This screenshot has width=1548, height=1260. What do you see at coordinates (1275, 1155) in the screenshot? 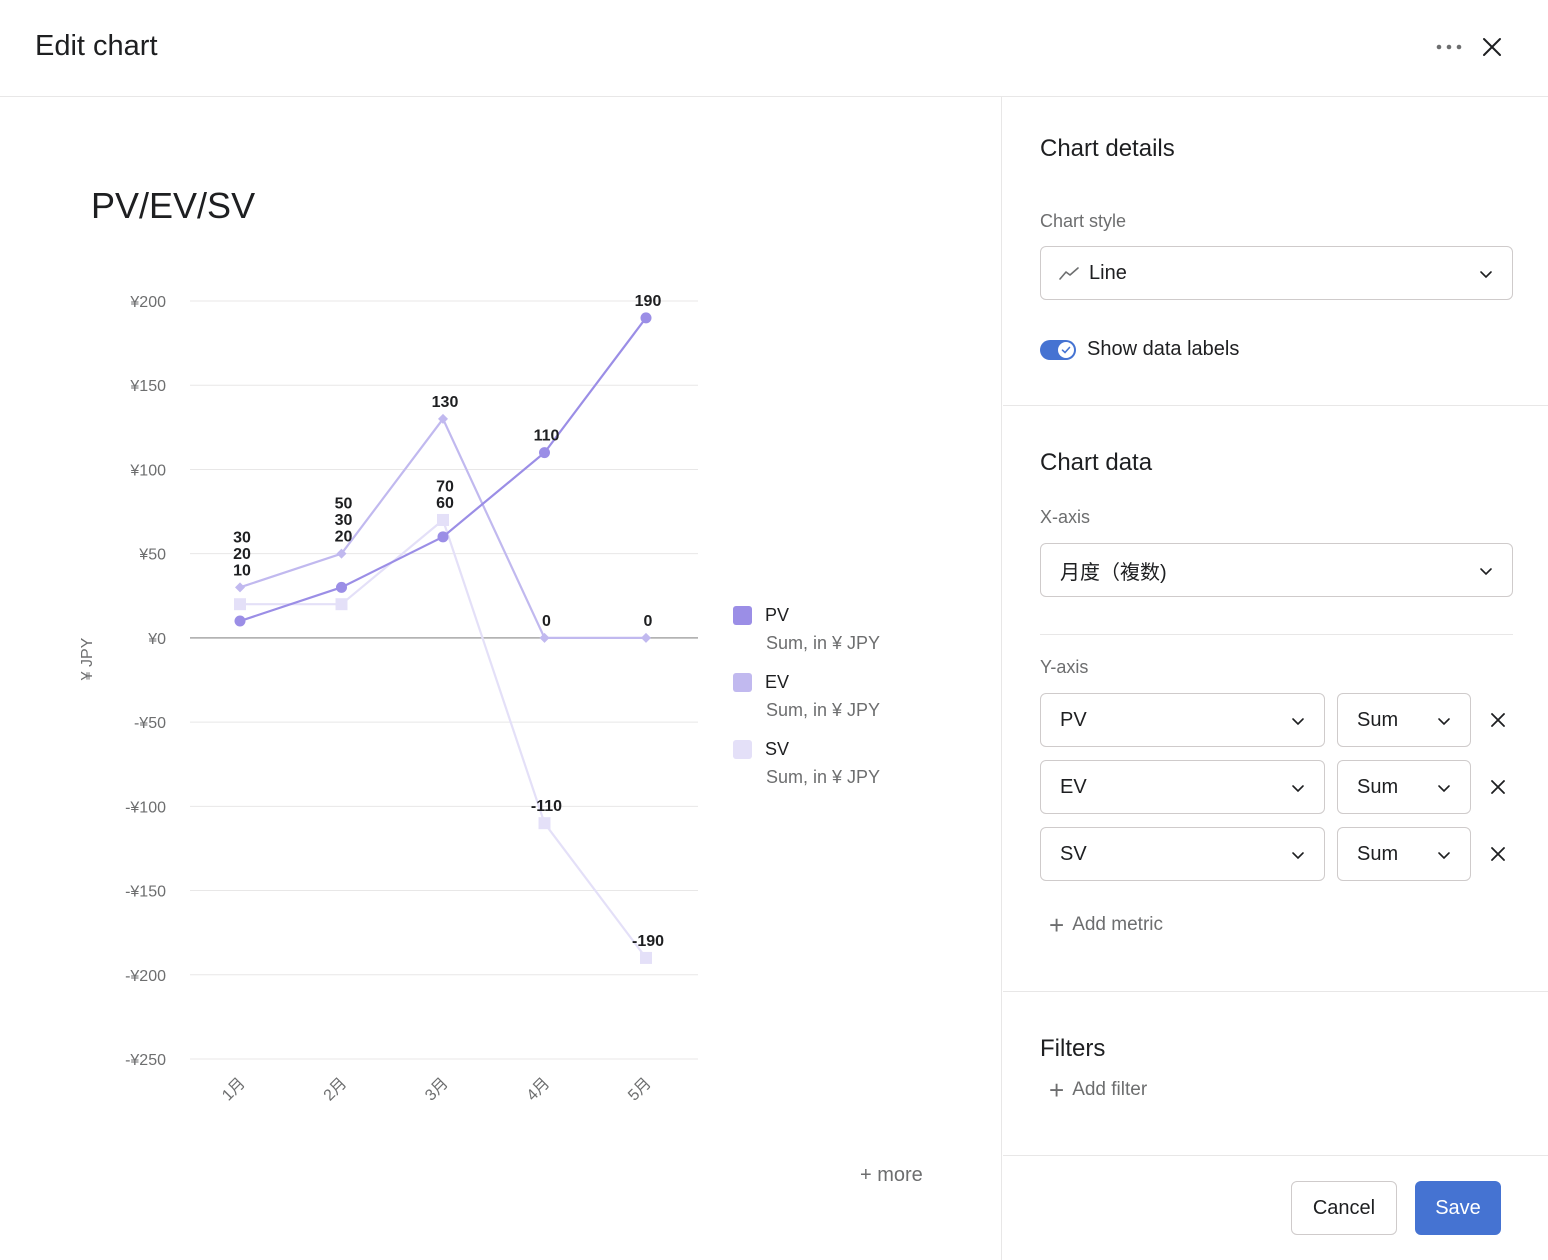
I see `footer-divider` at bounding box center [1275, 1155].